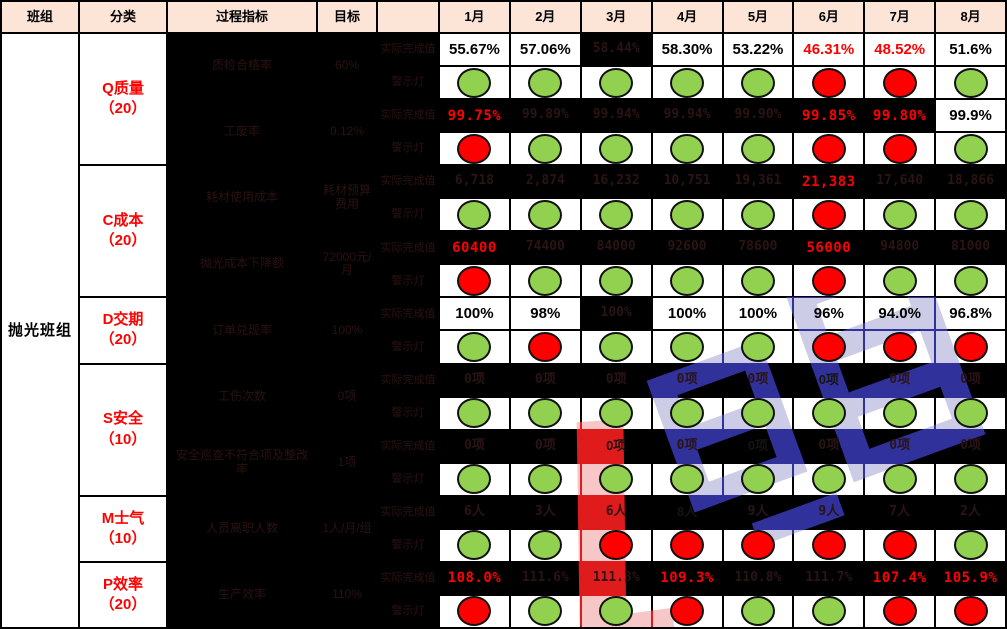 This screenshot has height=629, width=1007. What do you see at coordinates (123, 594) in the screenshot?
I see `category-cell-P效率: P效率 （20）` at bounding box center [123, 594].